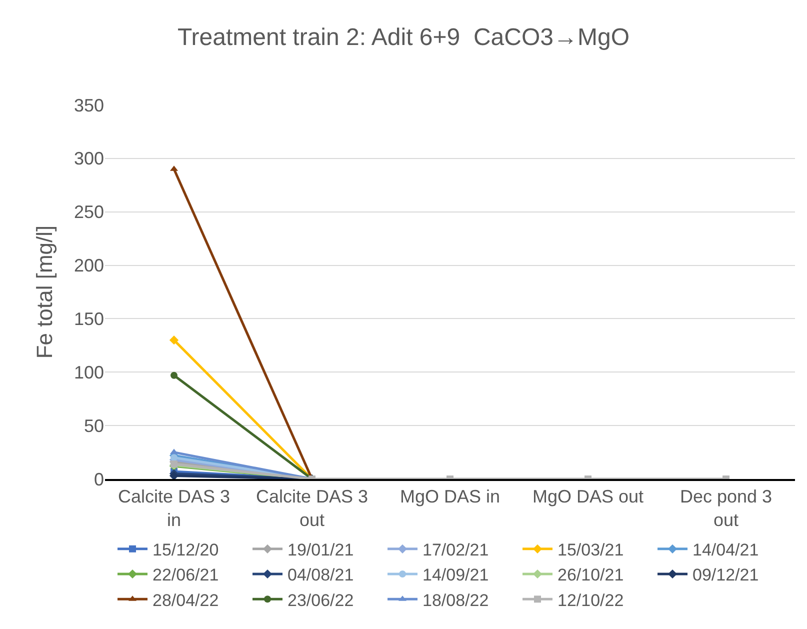 The height and width of the screenshot is (629, 807). Describe the element at coordinates (94, 426) in the screenshot. I see `y-tick-label: 50` at that location.